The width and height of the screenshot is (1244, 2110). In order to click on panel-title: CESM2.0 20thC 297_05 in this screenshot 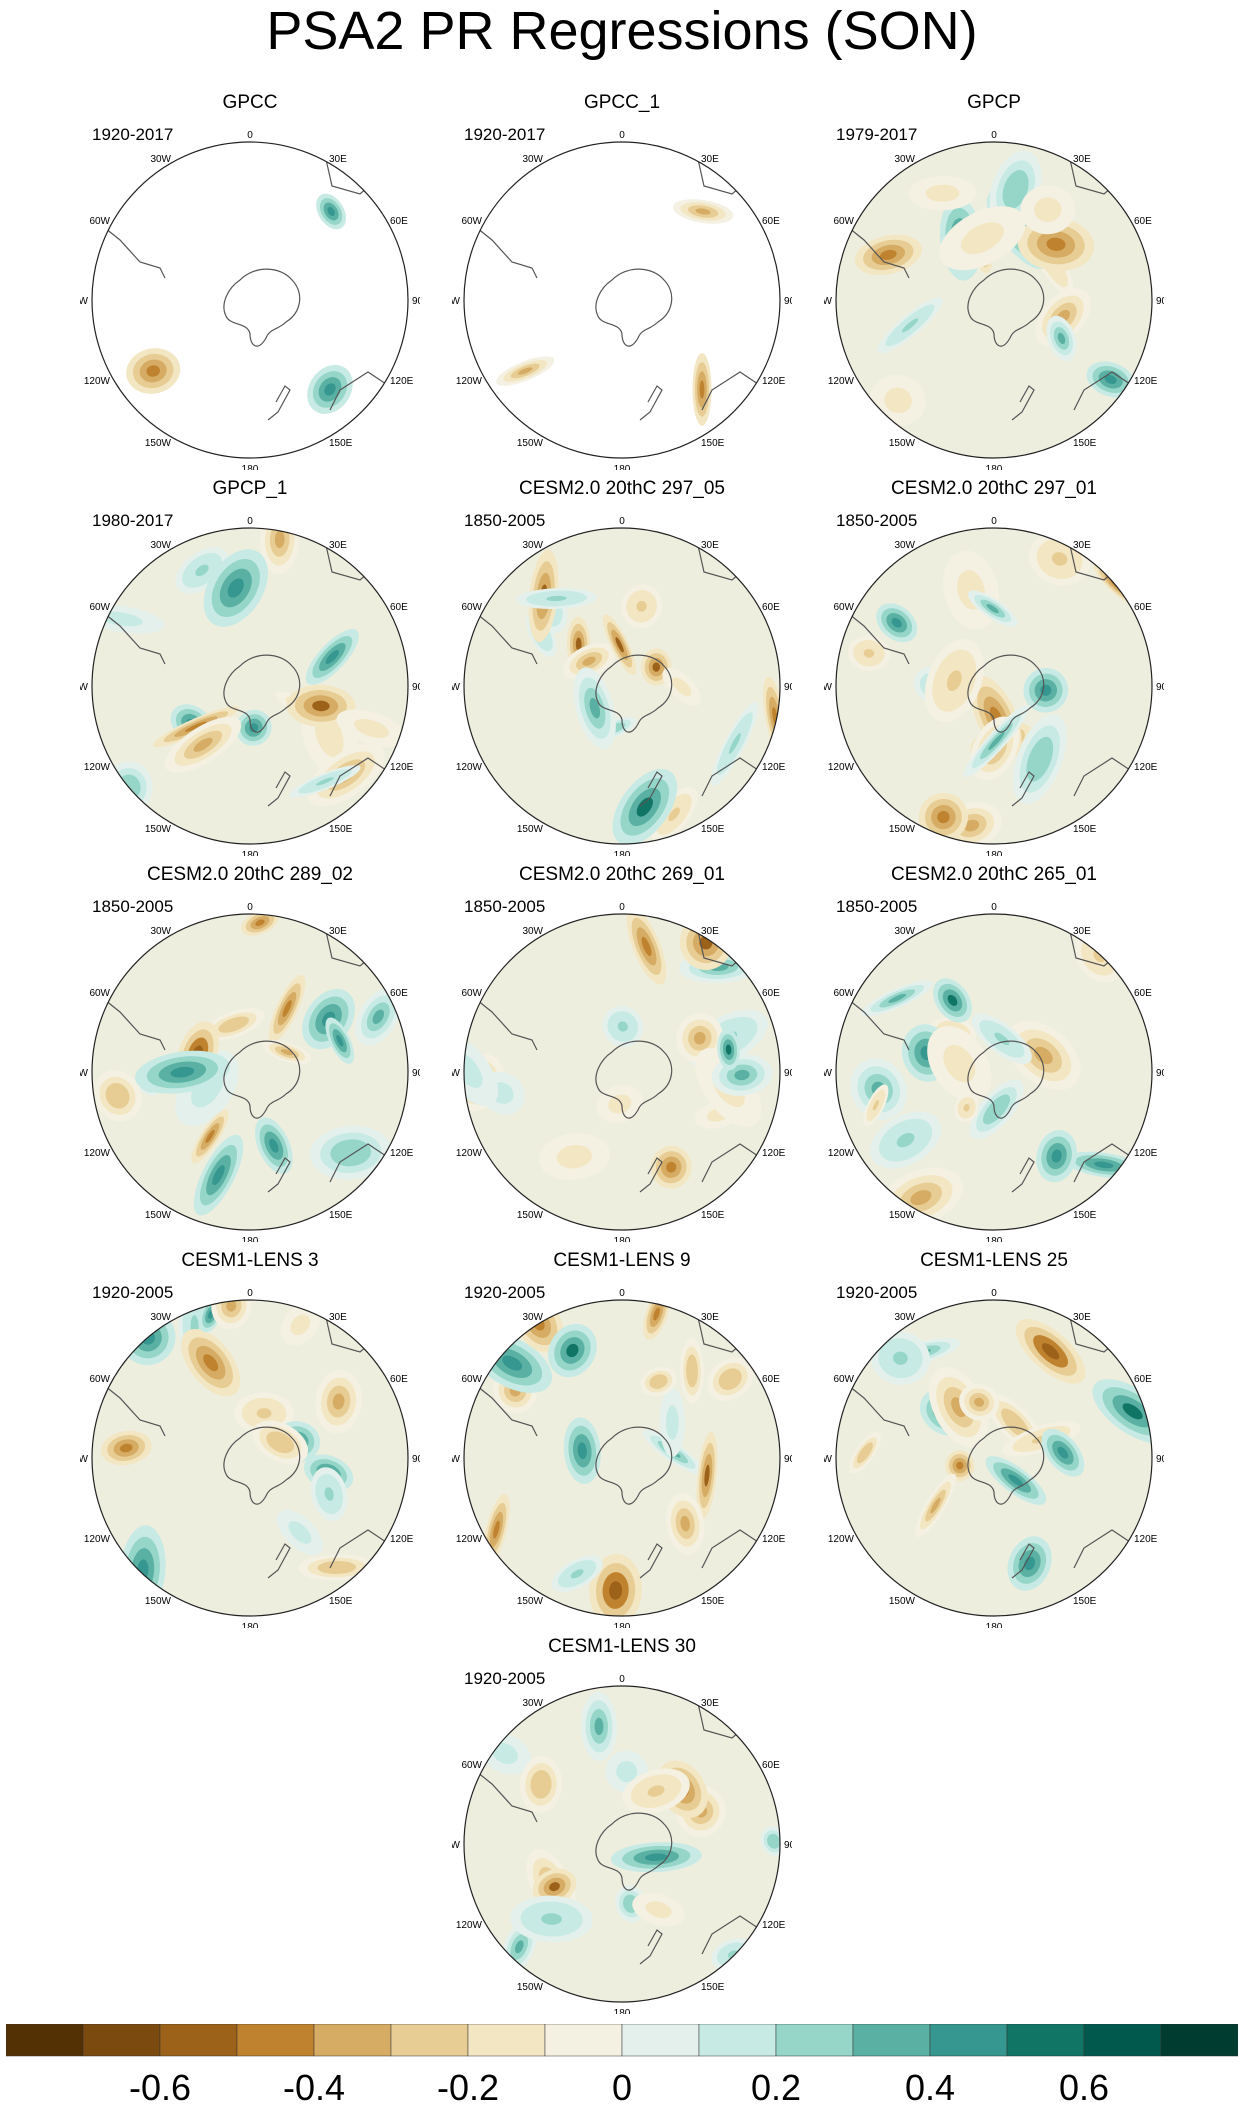, I will do `click(622, 488)`.